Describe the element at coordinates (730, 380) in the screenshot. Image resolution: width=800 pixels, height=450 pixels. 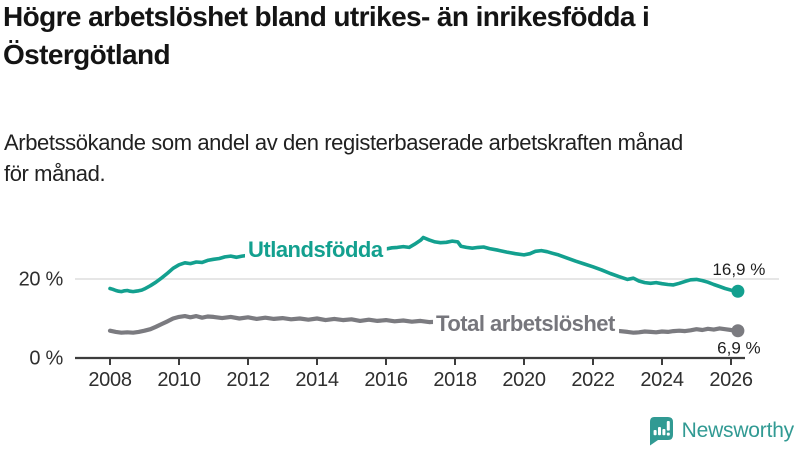
I see `x-tick-label-2026: 2026` at that location.